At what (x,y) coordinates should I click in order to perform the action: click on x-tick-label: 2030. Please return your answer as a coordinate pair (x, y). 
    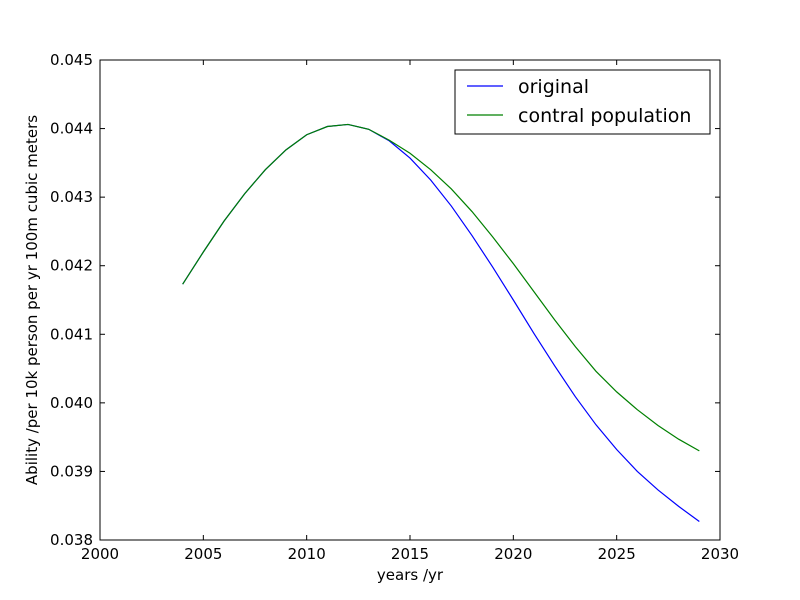
    Looking at the image, I should click on (720, 554).